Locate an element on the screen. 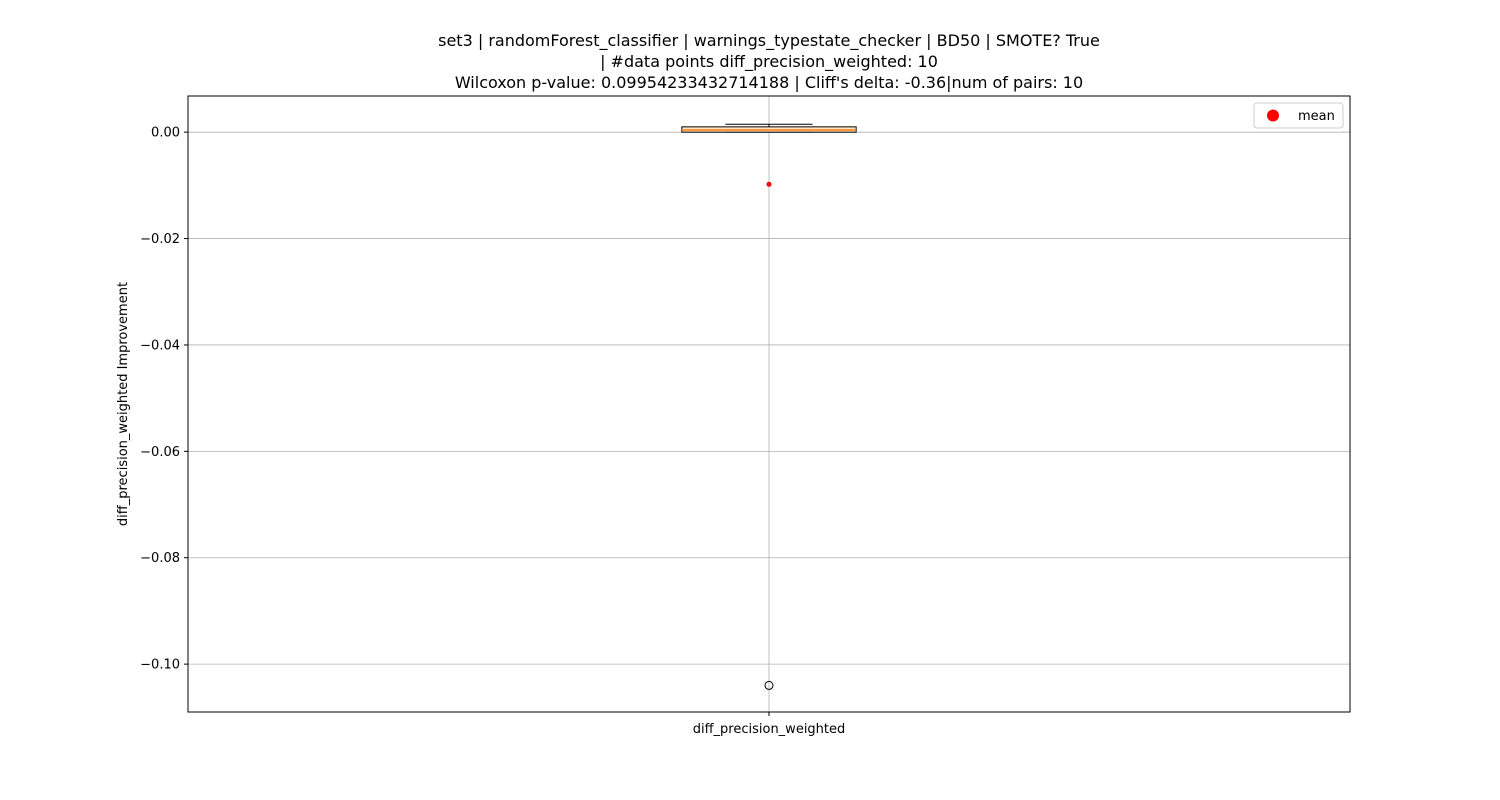 This screenshot has height=800, width=1500. legend-label: mean is located at coordinates (1316, 116).